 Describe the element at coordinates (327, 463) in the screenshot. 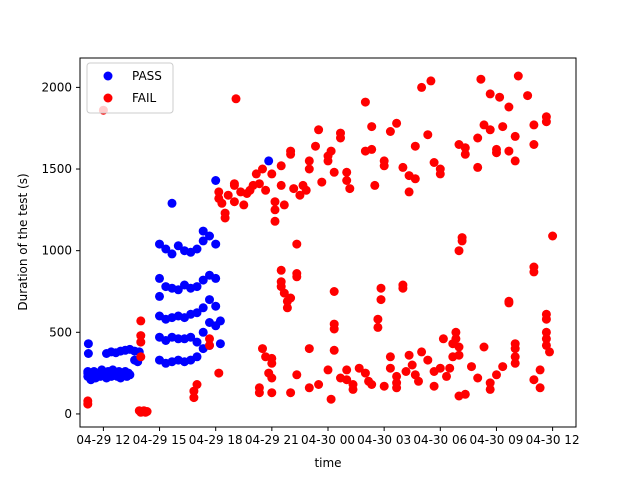

I see `x-axis-label: time` at that location.